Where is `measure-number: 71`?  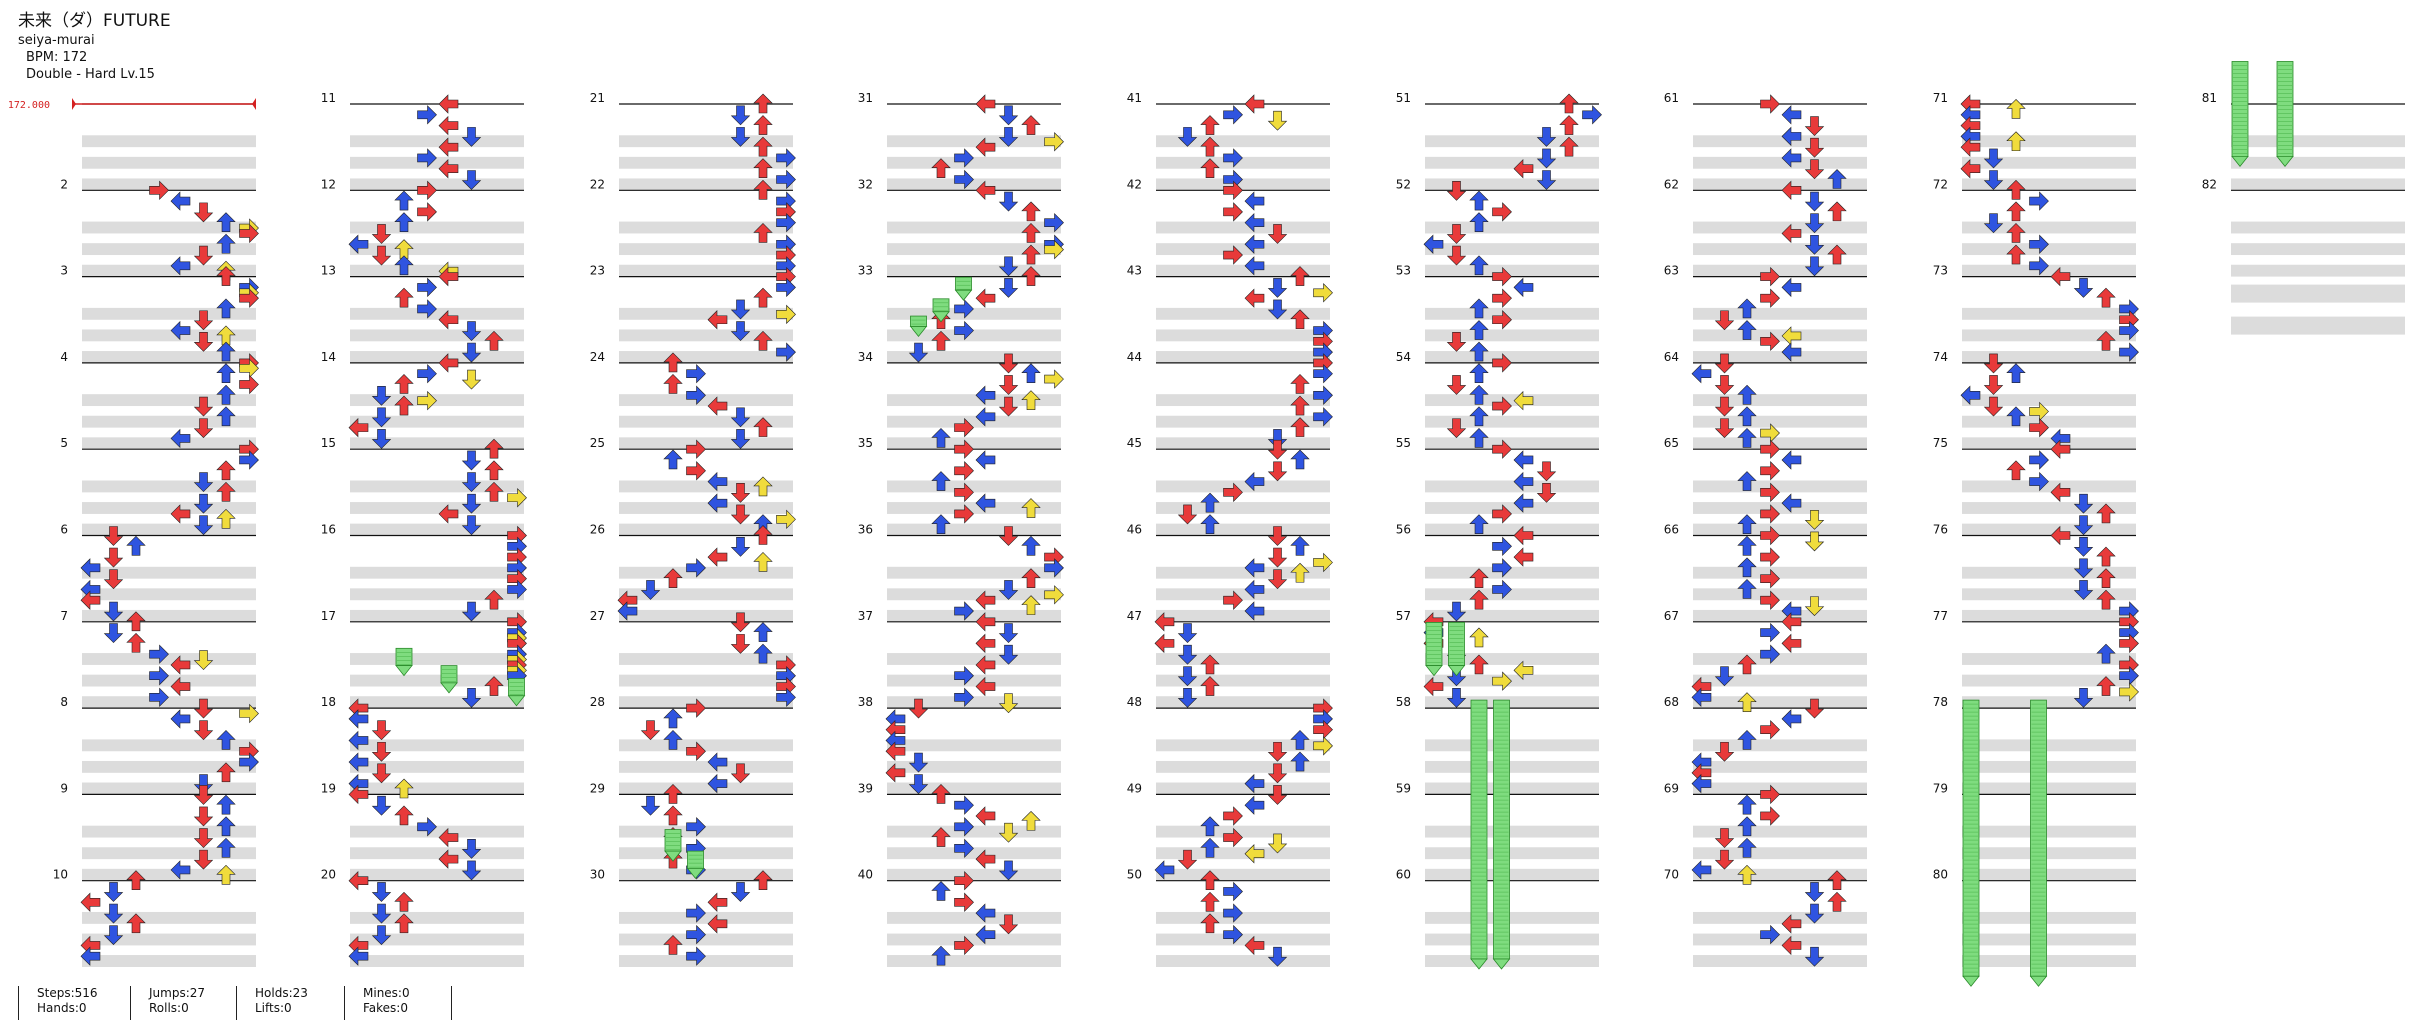 measure-number: 71 is located at coordinates (1940, 98).